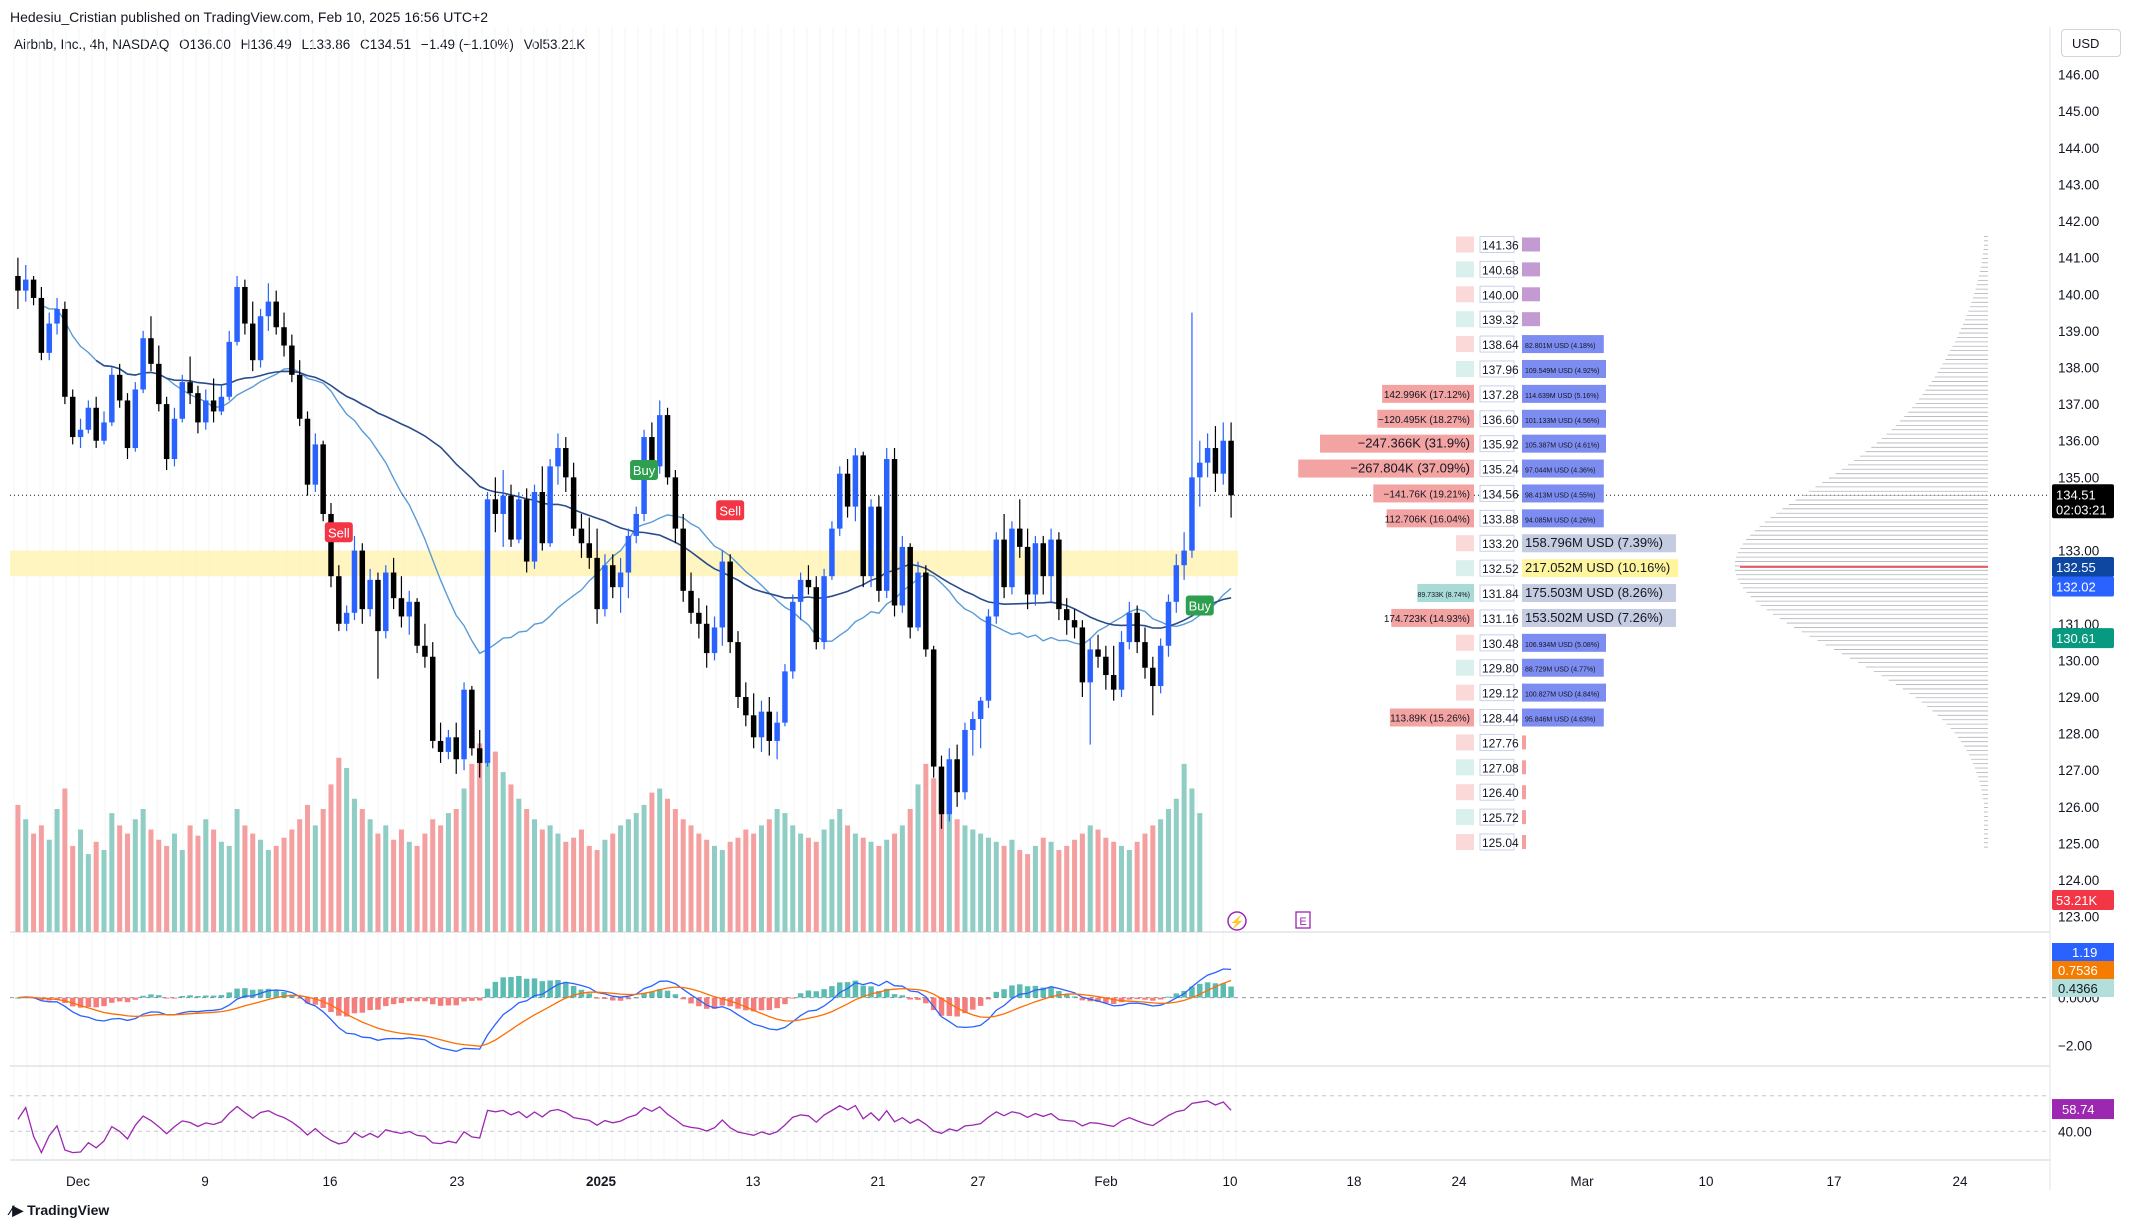 Image resolution: width=2134 pixels, height=1227 pixels. I want to click on price-axis-tick: 133.00, so click(2078, 551).